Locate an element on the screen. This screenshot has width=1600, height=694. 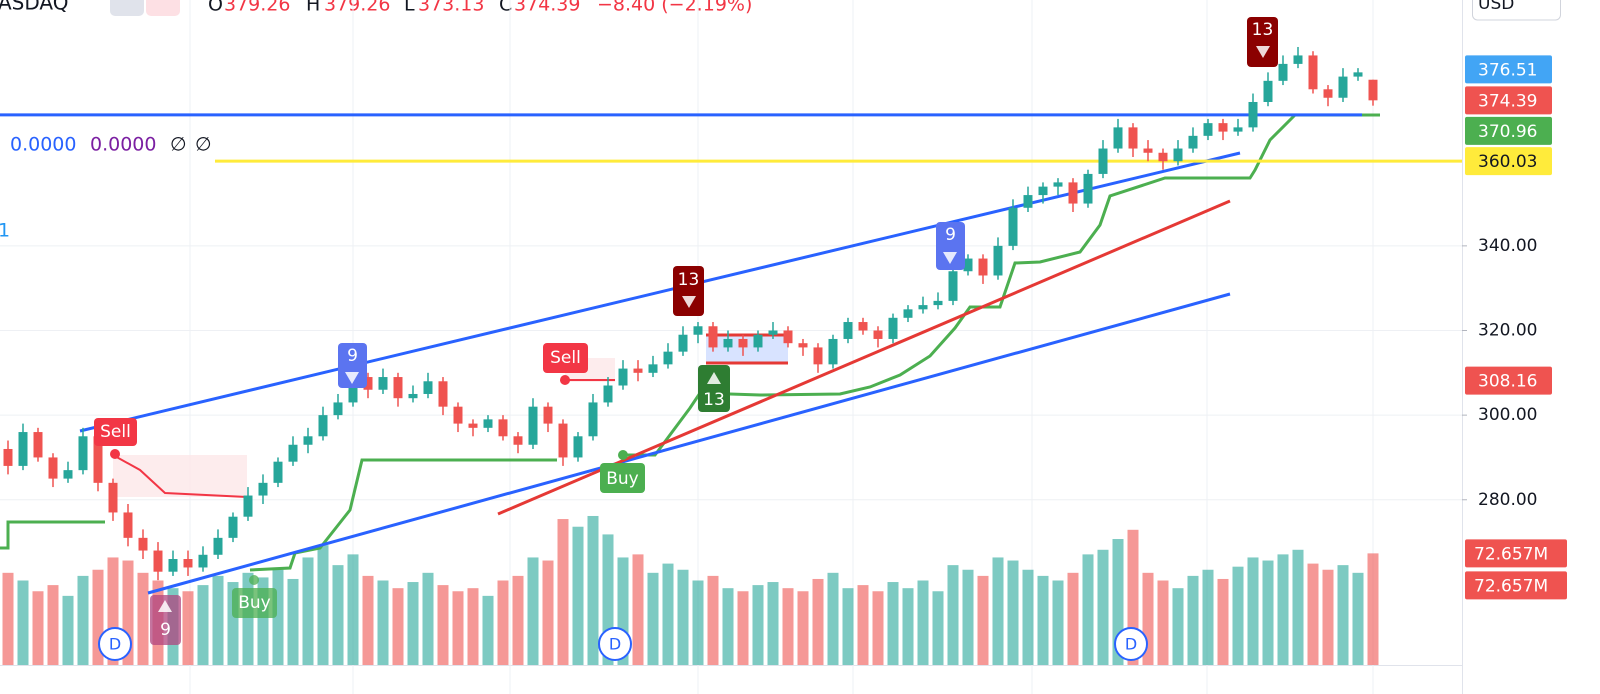
indicator-value: ∅ is located at coordinates (203, 145).